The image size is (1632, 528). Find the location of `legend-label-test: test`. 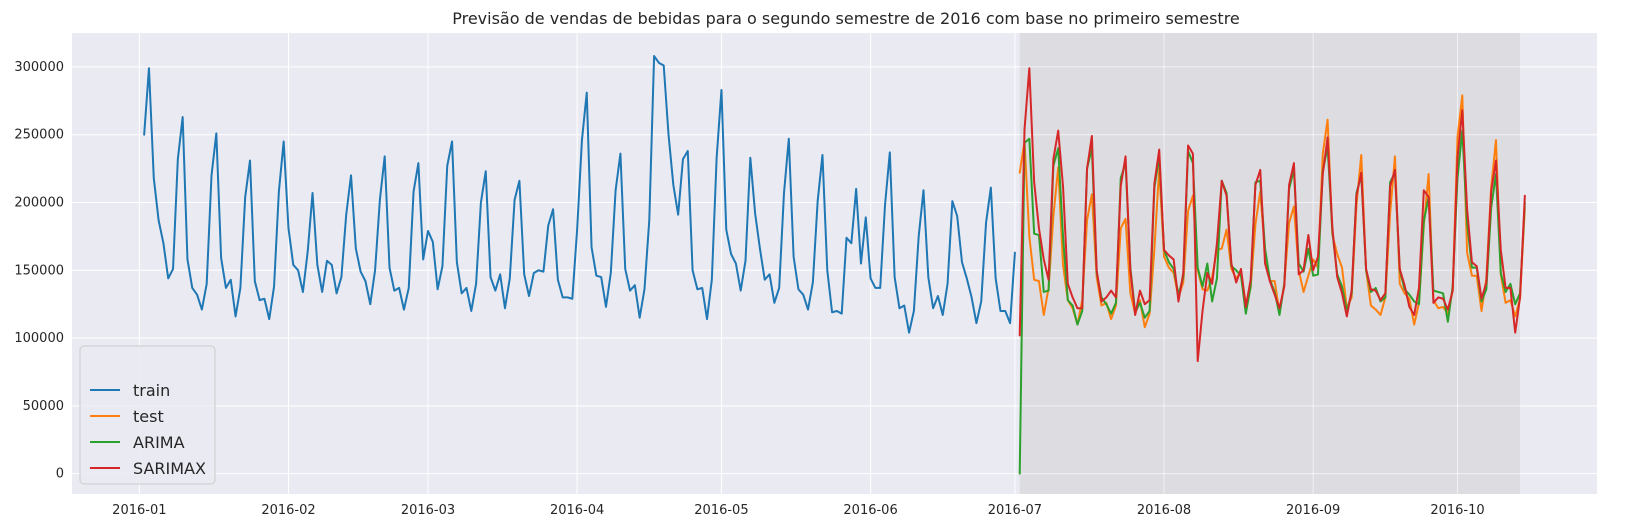

legend-label-test: test is located at coordinates (148, 416).